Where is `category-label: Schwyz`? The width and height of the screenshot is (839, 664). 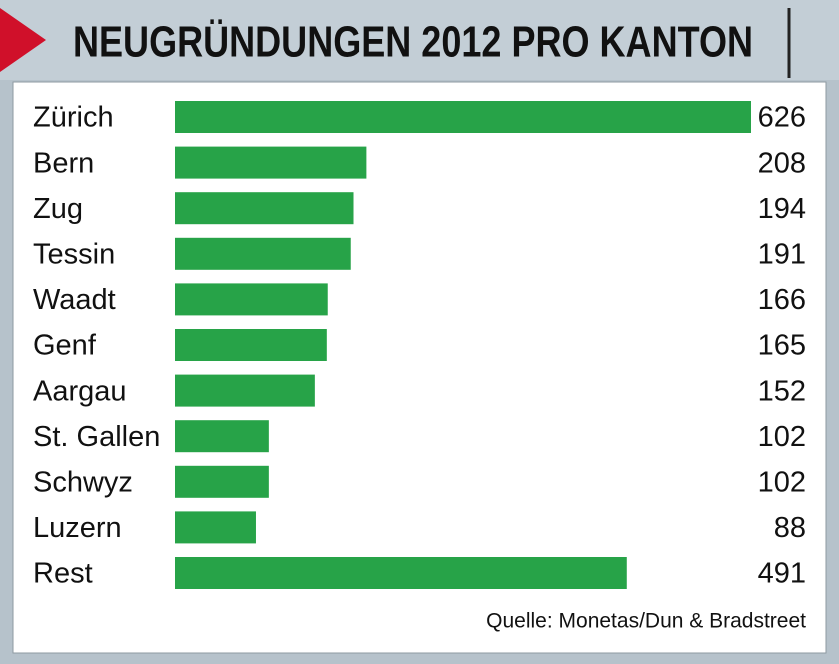
category-label: Schwyz is located at coordinates (83, 482).